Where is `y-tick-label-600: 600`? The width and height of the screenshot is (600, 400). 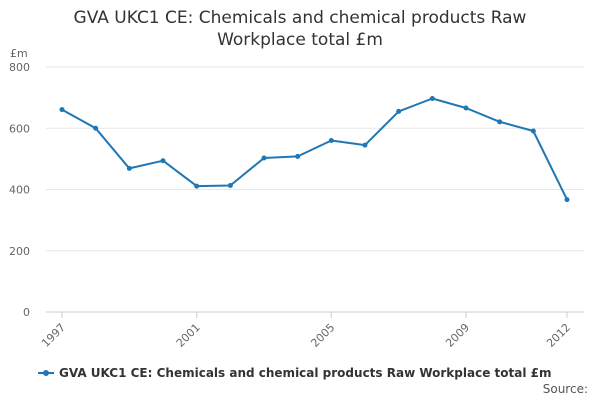
y-tick-label-600: 600 is located at coordinates (19, 128).